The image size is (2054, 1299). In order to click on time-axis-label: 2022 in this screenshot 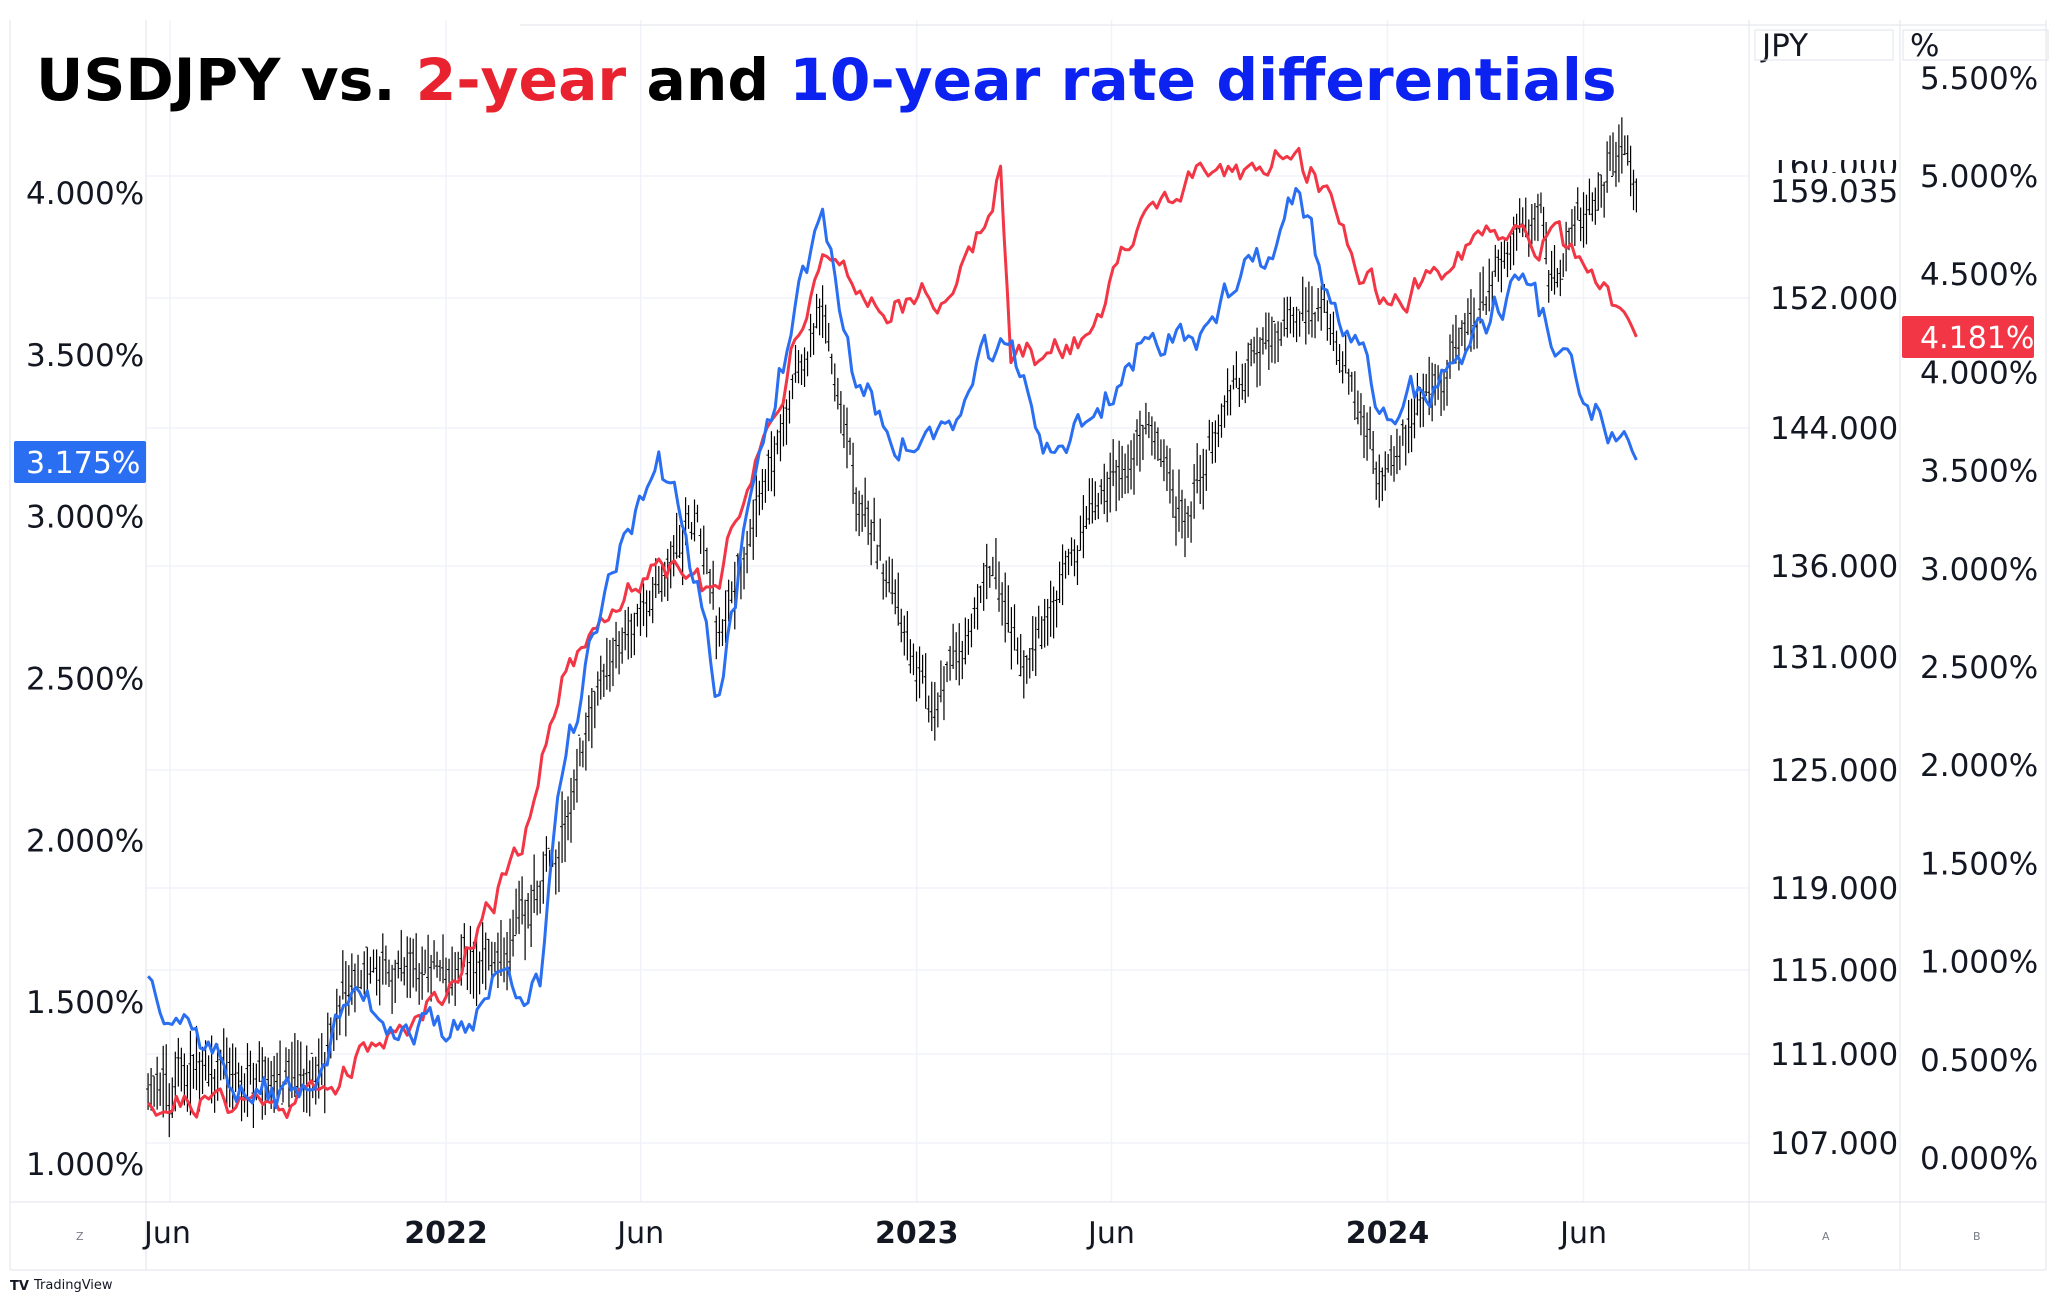, I will do `click(446, 1233)`.